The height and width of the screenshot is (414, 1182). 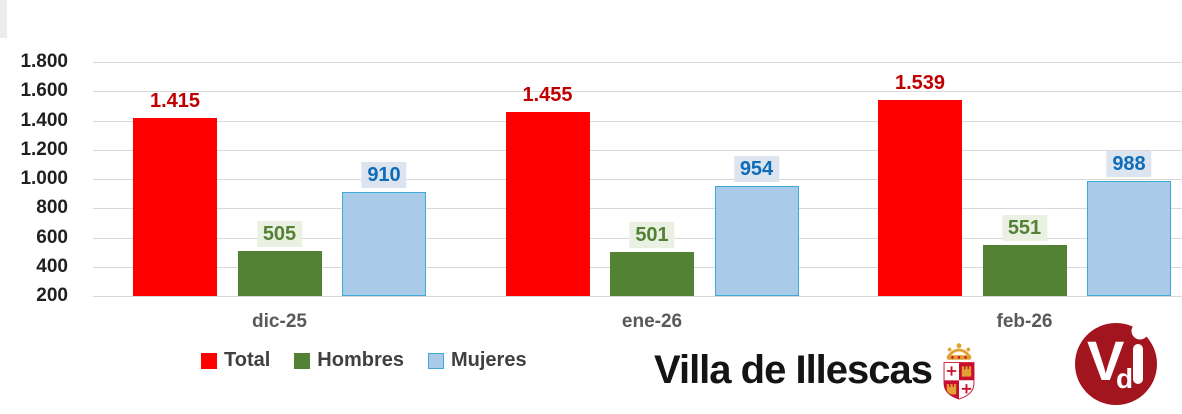 What do you see at coordinates (209, 360) in the screenshot?
I see `legend-swatch-total` at bounding box center [209, 360].